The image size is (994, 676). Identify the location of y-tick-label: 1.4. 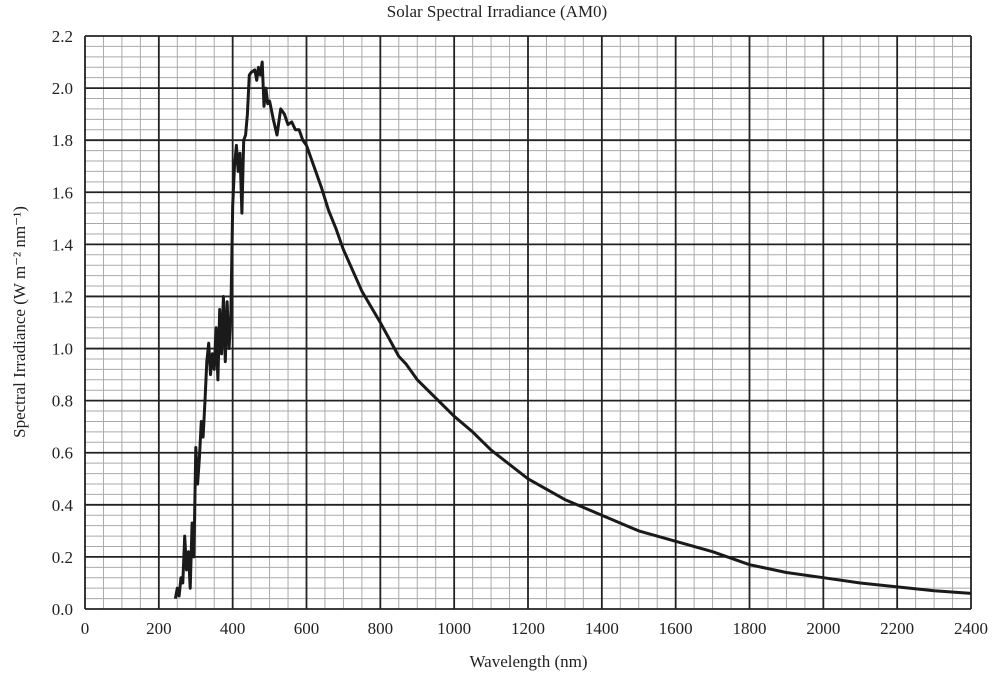
(63, 244).